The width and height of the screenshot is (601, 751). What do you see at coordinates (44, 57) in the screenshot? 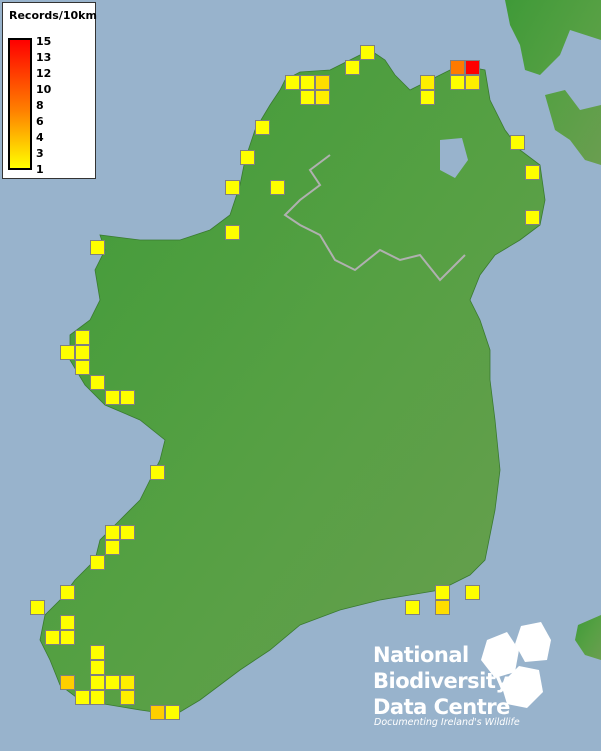
I see `legend-tick-label: 13` at bounding box center [44, 57].